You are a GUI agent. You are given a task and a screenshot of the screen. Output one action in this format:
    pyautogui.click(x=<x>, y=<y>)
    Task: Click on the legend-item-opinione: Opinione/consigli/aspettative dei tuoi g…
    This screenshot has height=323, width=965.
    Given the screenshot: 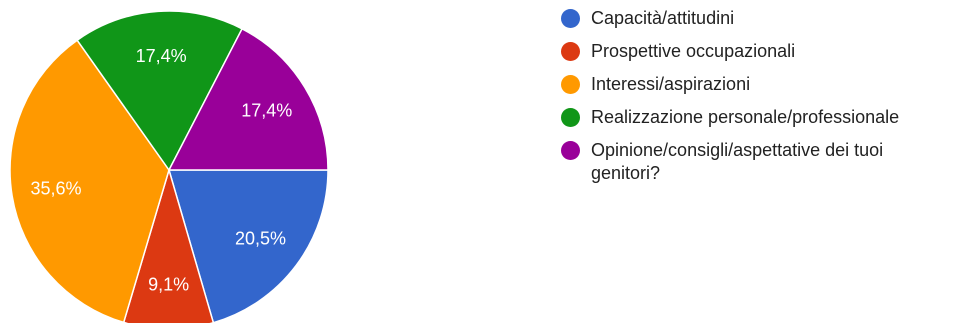 What is the action you would take?
    pyautogui.click(x=753, y=162)
    